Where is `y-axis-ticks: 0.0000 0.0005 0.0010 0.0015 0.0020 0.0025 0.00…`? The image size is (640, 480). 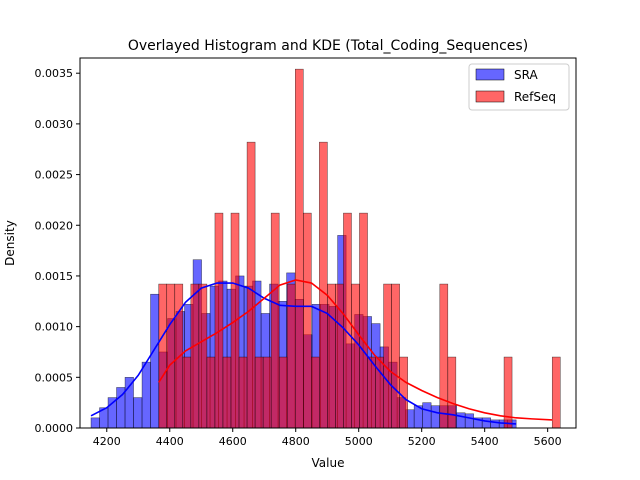 y-axis-ticks: 0.0000 0.0005 0.0010 0.0015 0.0020 0.0025 0.00… is located at coordinates (57, 251).